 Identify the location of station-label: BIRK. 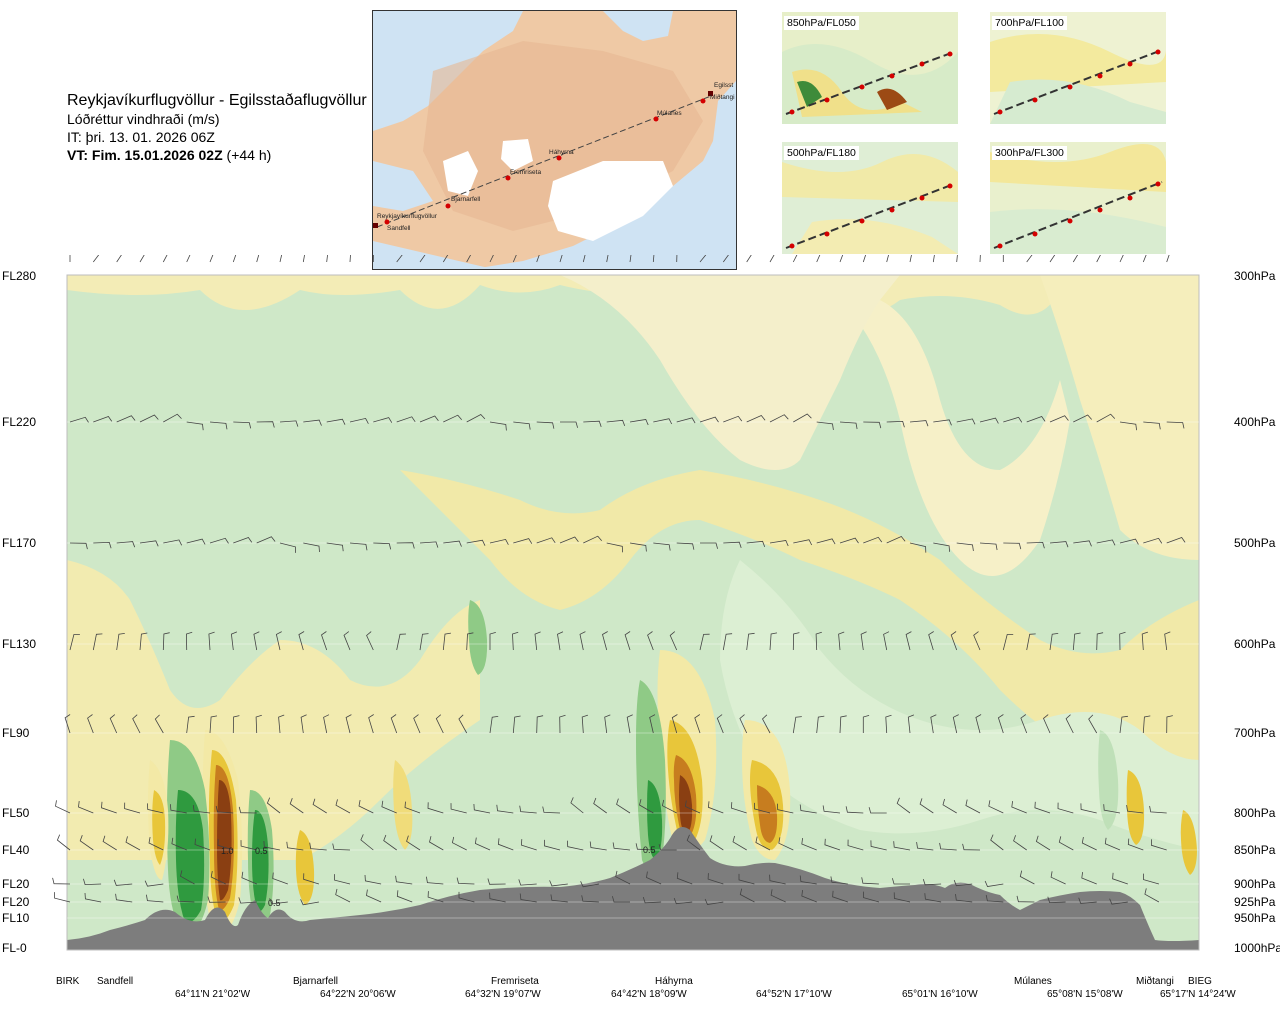
(68, 981).